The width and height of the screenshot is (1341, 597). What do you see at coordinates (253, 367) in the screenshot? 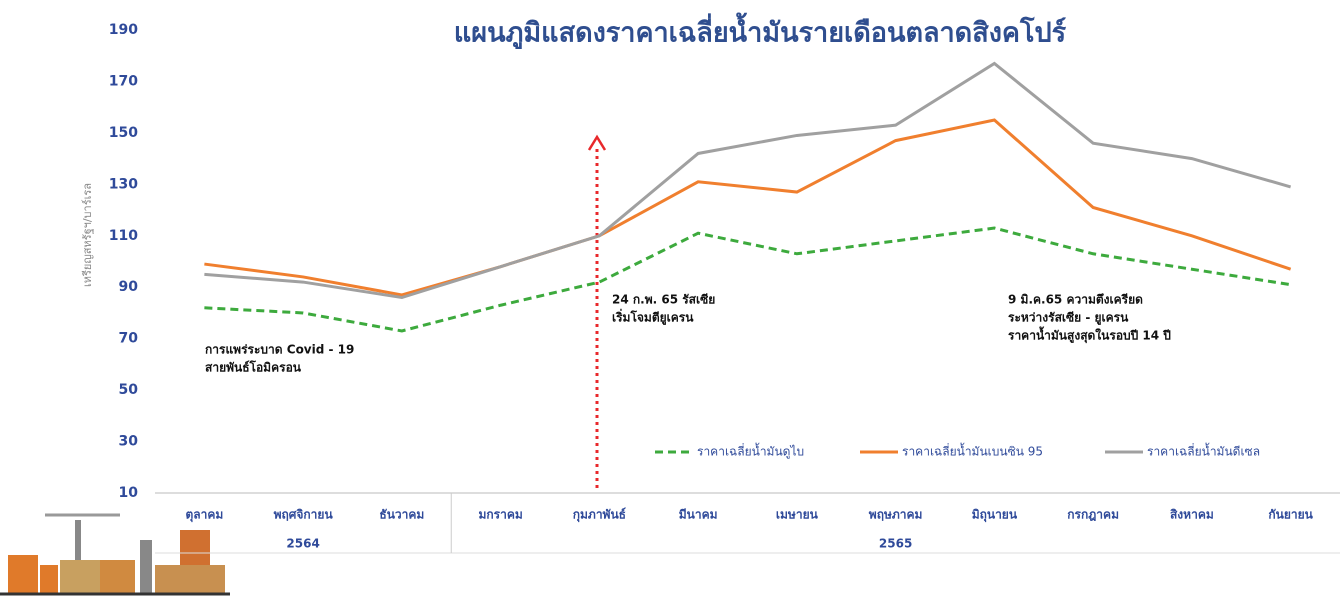
I see `annotation: สายพันธ์โอมิครอน` at bounding box center [253, 367].